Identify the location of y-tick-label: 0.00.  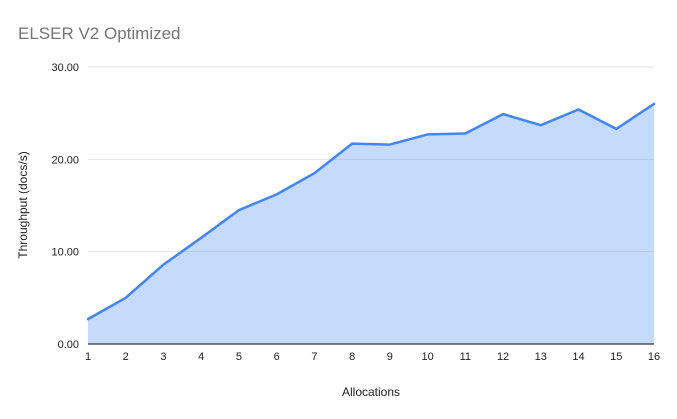
(68, 345).